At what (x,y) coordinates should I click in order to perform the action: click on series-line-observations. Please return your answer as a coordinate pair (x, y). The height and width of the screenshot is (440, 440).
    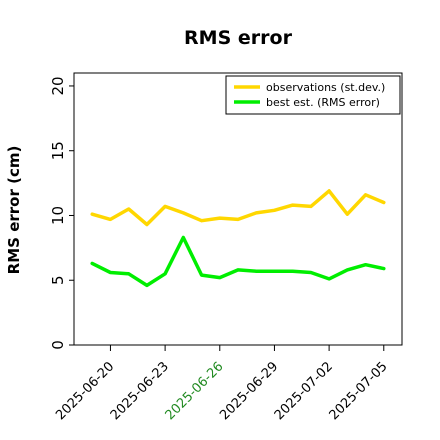
    Looking at the image, I should click on (238, 208).